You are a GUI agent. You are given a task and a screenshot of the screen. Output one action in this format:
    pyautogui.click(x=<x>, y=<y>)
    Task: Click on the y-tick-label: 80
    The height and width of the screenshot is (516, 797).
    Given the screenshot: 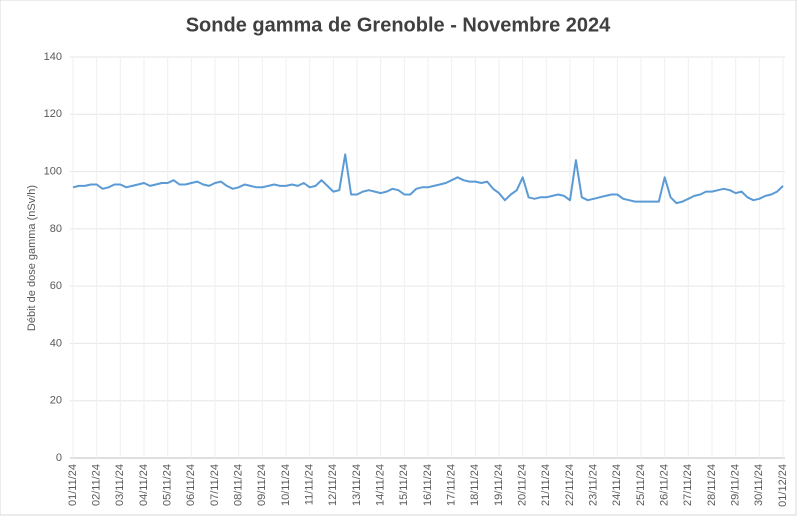 What is the action you would take?
    pyautogui.click(x=56, y=229)
    